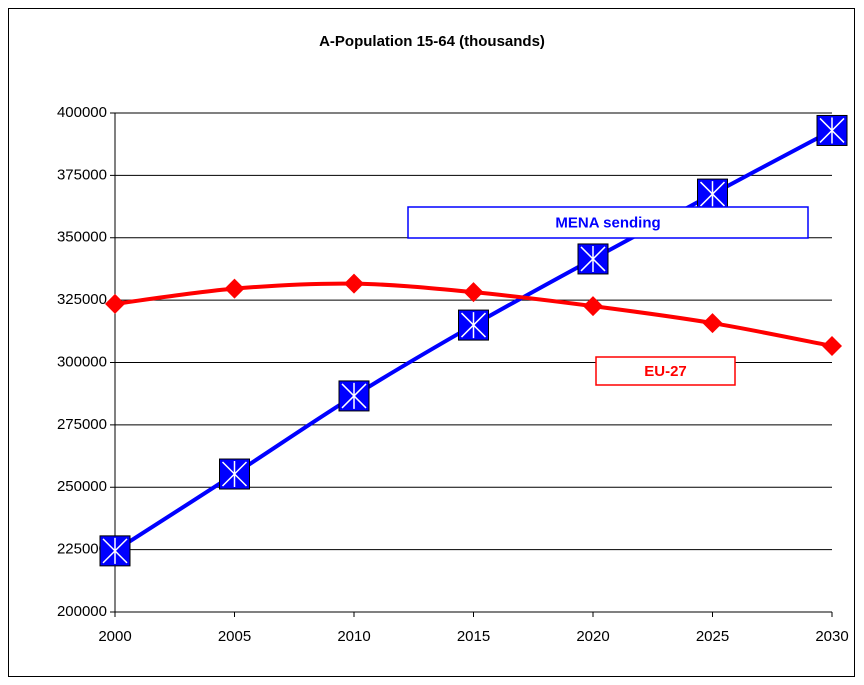 The image size is (864, 685). Describe the element at coordinates (473, 636) in the screenshot. I see `x-tick-label: 2015` at that location.